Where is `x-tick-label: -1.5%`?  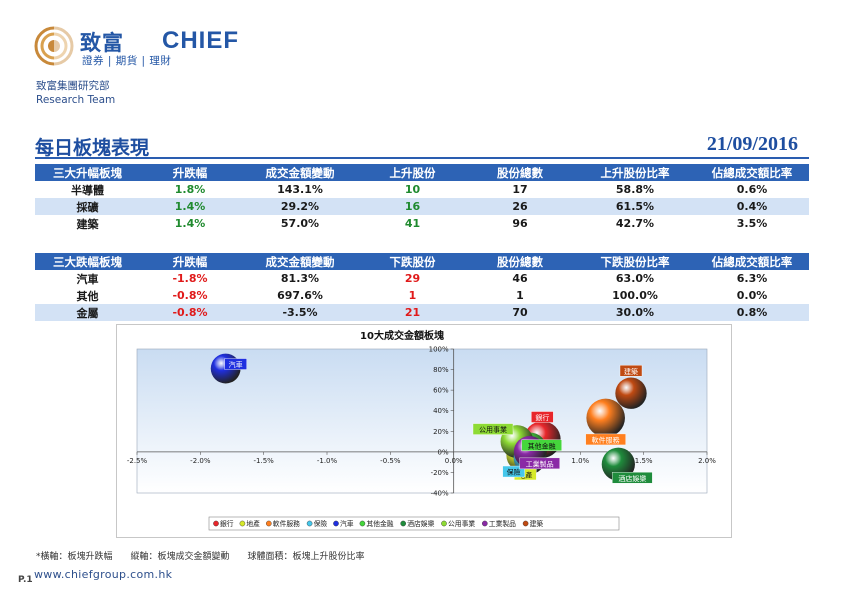
x-tick-label: -1.5% is located at coordinates (264, 461).